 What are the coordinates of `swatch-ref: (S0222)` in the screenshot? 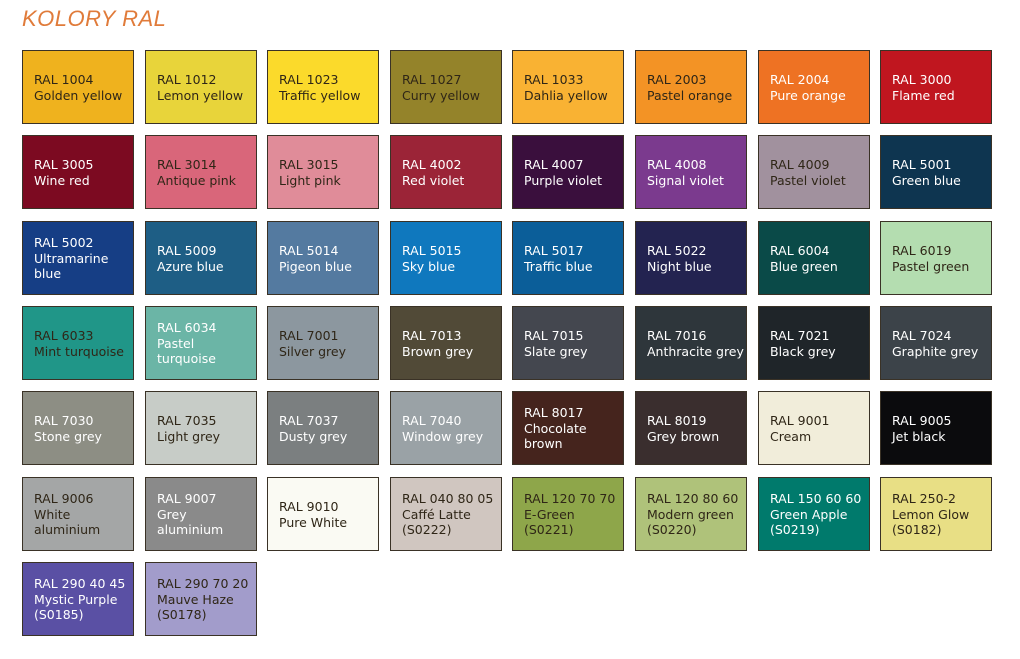 It's located at (427, 529).